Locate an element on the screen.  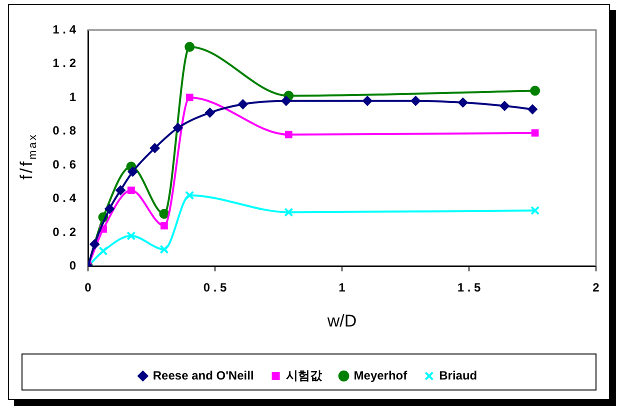
x-tick-label: 2 is located at coordinates (596, 287).